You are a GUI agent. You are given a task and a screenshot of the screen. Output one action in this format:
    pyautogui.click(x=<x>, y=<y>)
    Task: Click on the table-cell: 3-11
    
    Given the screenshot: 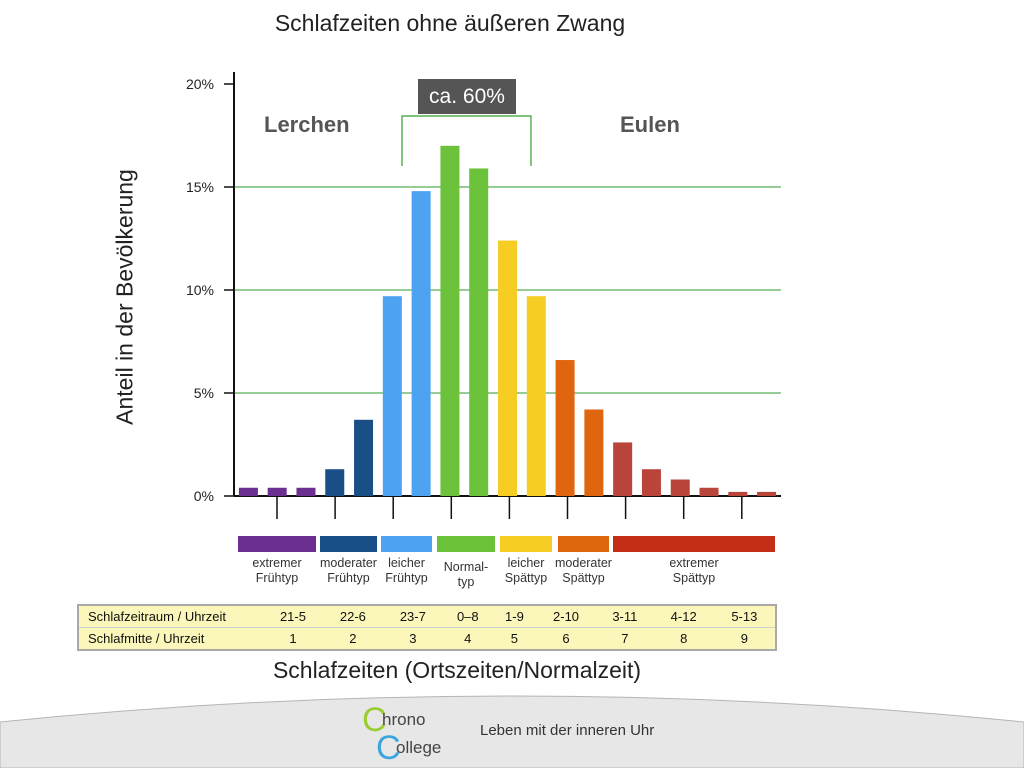 What is the action you would take?
    pyautogui.click(x=625, y=616)
    